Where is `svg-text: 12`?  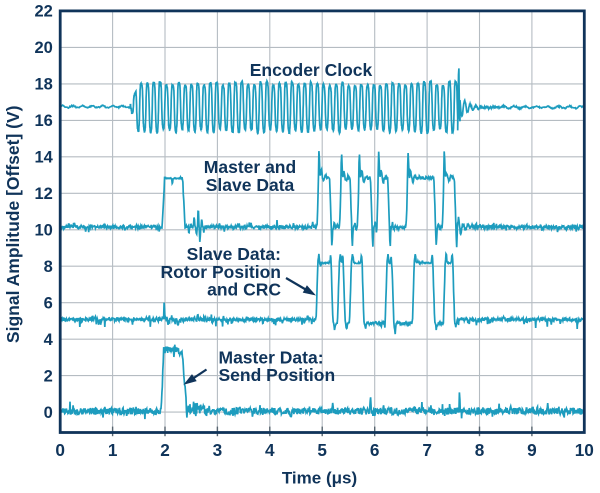
svg-text: 12 is located at coordinates (43, 194).